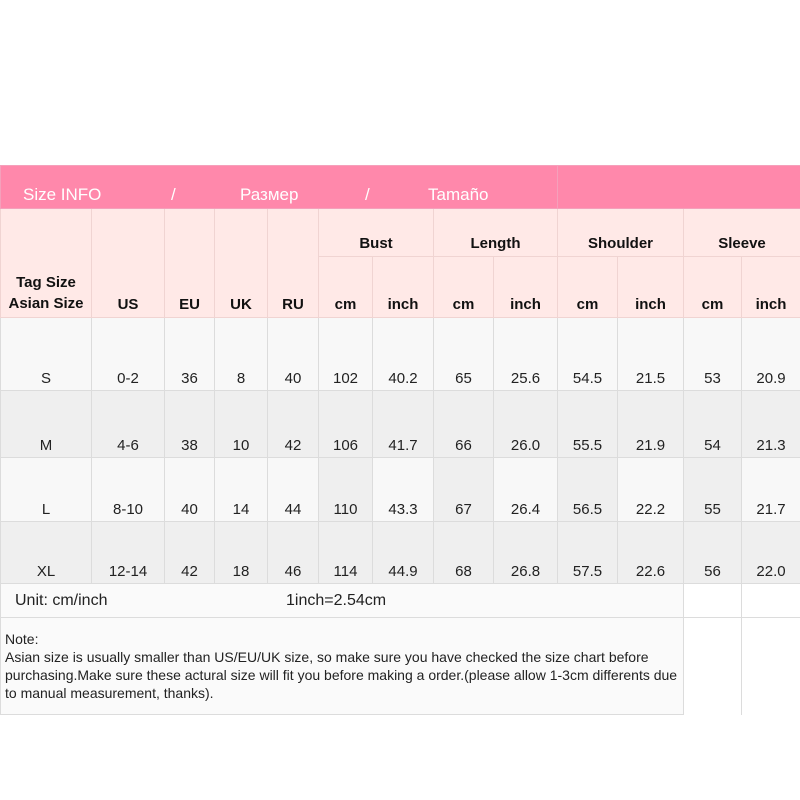 Image resolution: width=800 pixels, height=800 pixels. I want to click on value-cell: 26.4, so click(525, 489).